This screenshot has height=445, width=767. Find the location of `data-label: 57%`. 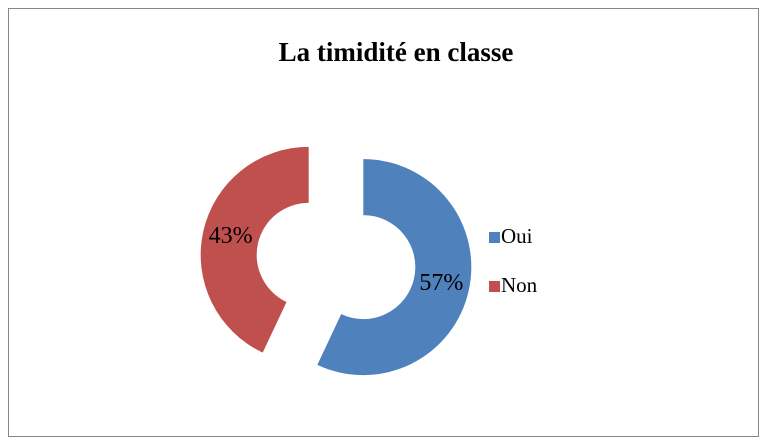

data-label: 57% is located at coordinates (441, 283).